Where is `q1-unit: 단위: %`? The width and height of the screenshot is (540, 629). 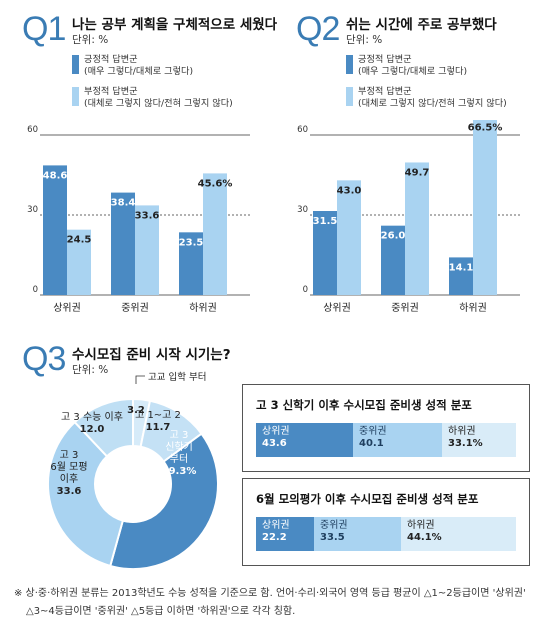 q1-unit: 단위: % is located at coordinates (90, 40).